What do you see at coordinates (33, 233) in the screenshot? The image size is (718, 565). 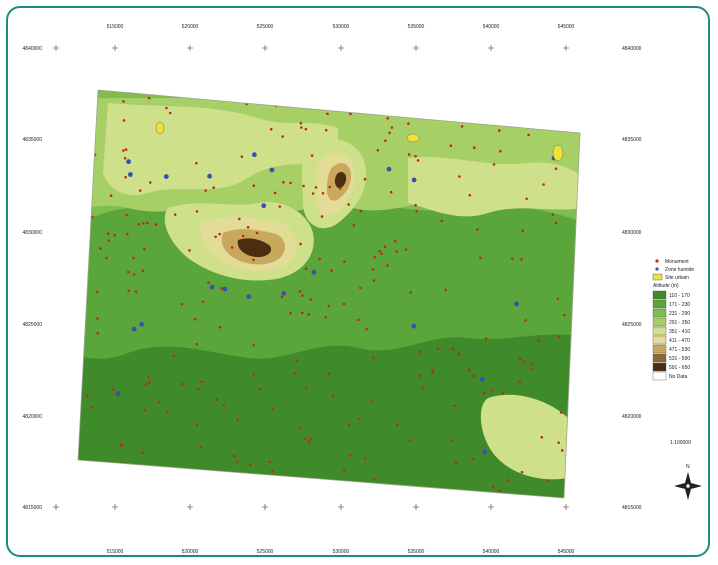 I see `grid-label-left: 4830000` at bounding box center [33, 233].